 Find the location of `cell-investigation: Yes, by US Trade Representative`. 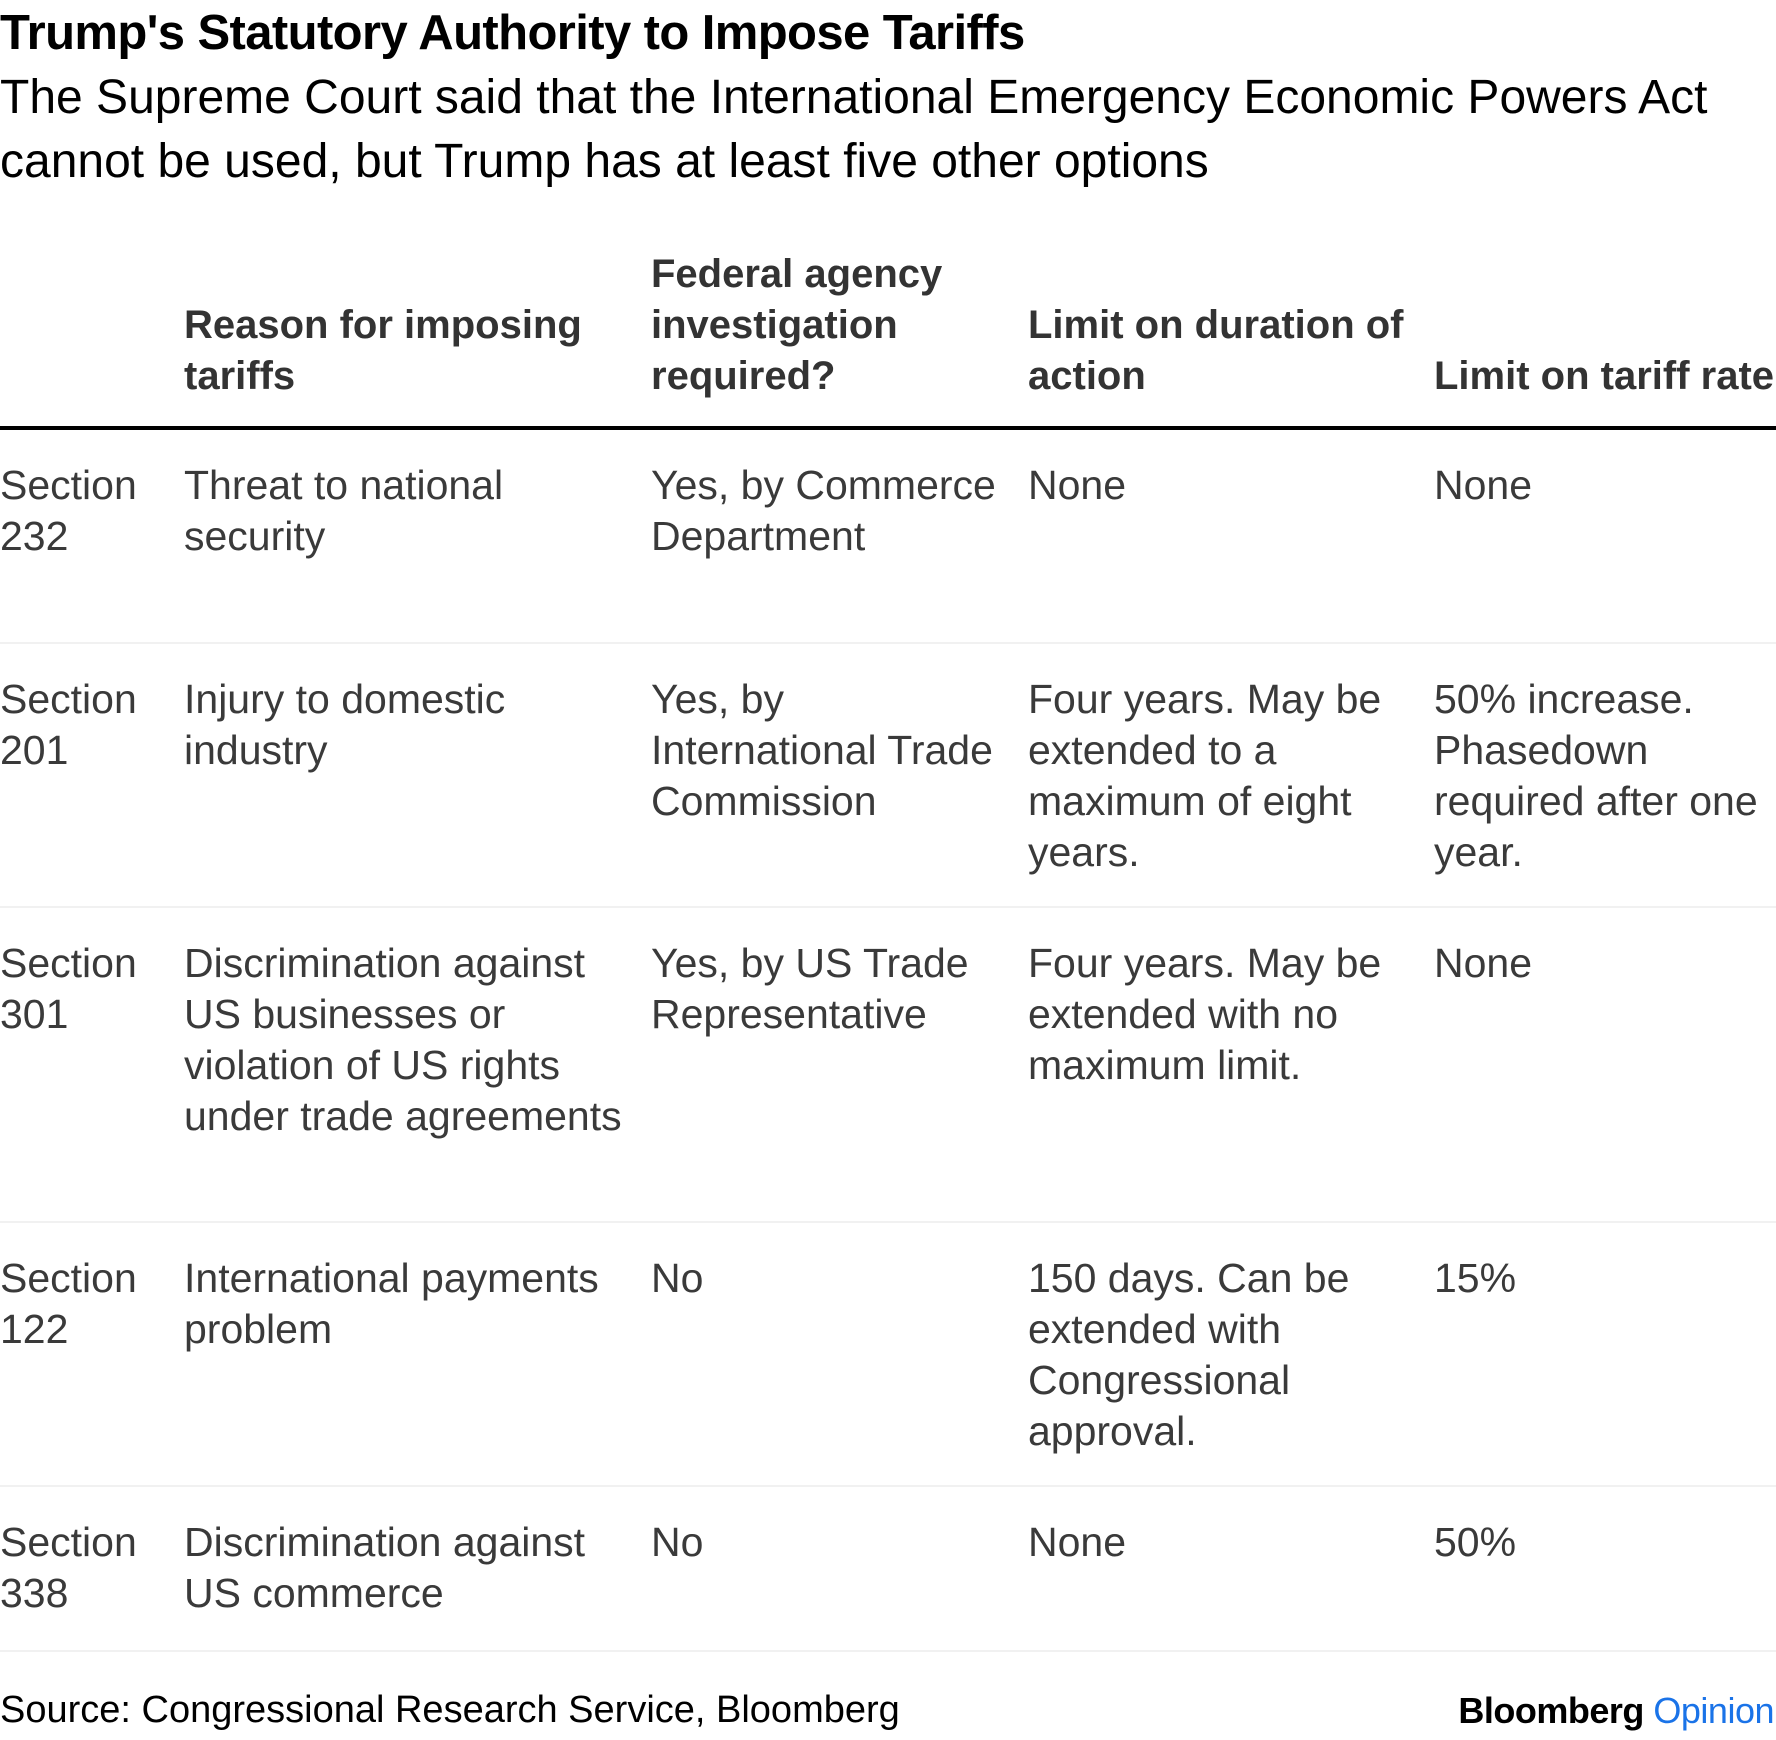

cell-investigation: Yes, by US Trade Representative is located at coordinates (810, 988).